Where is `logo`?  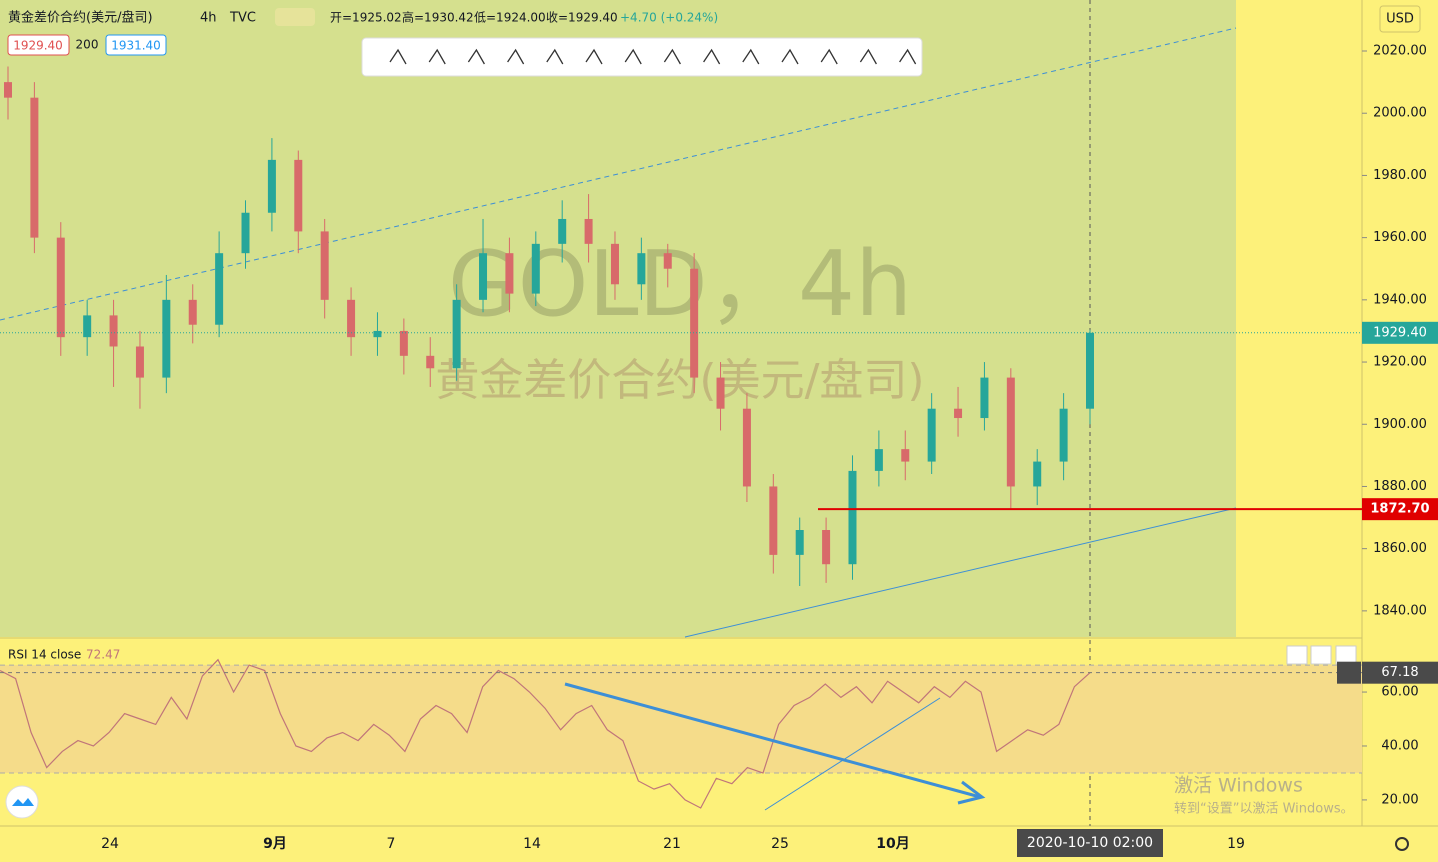 logo is located at coordinates (22, 802).